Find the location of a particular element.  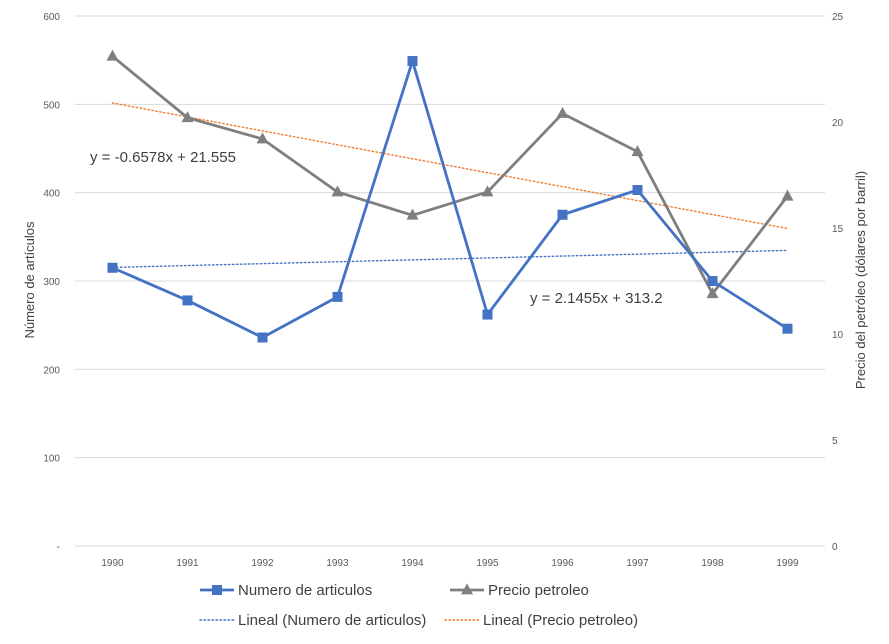

right-tick-label: 15 is located at coordinates (838, 229).